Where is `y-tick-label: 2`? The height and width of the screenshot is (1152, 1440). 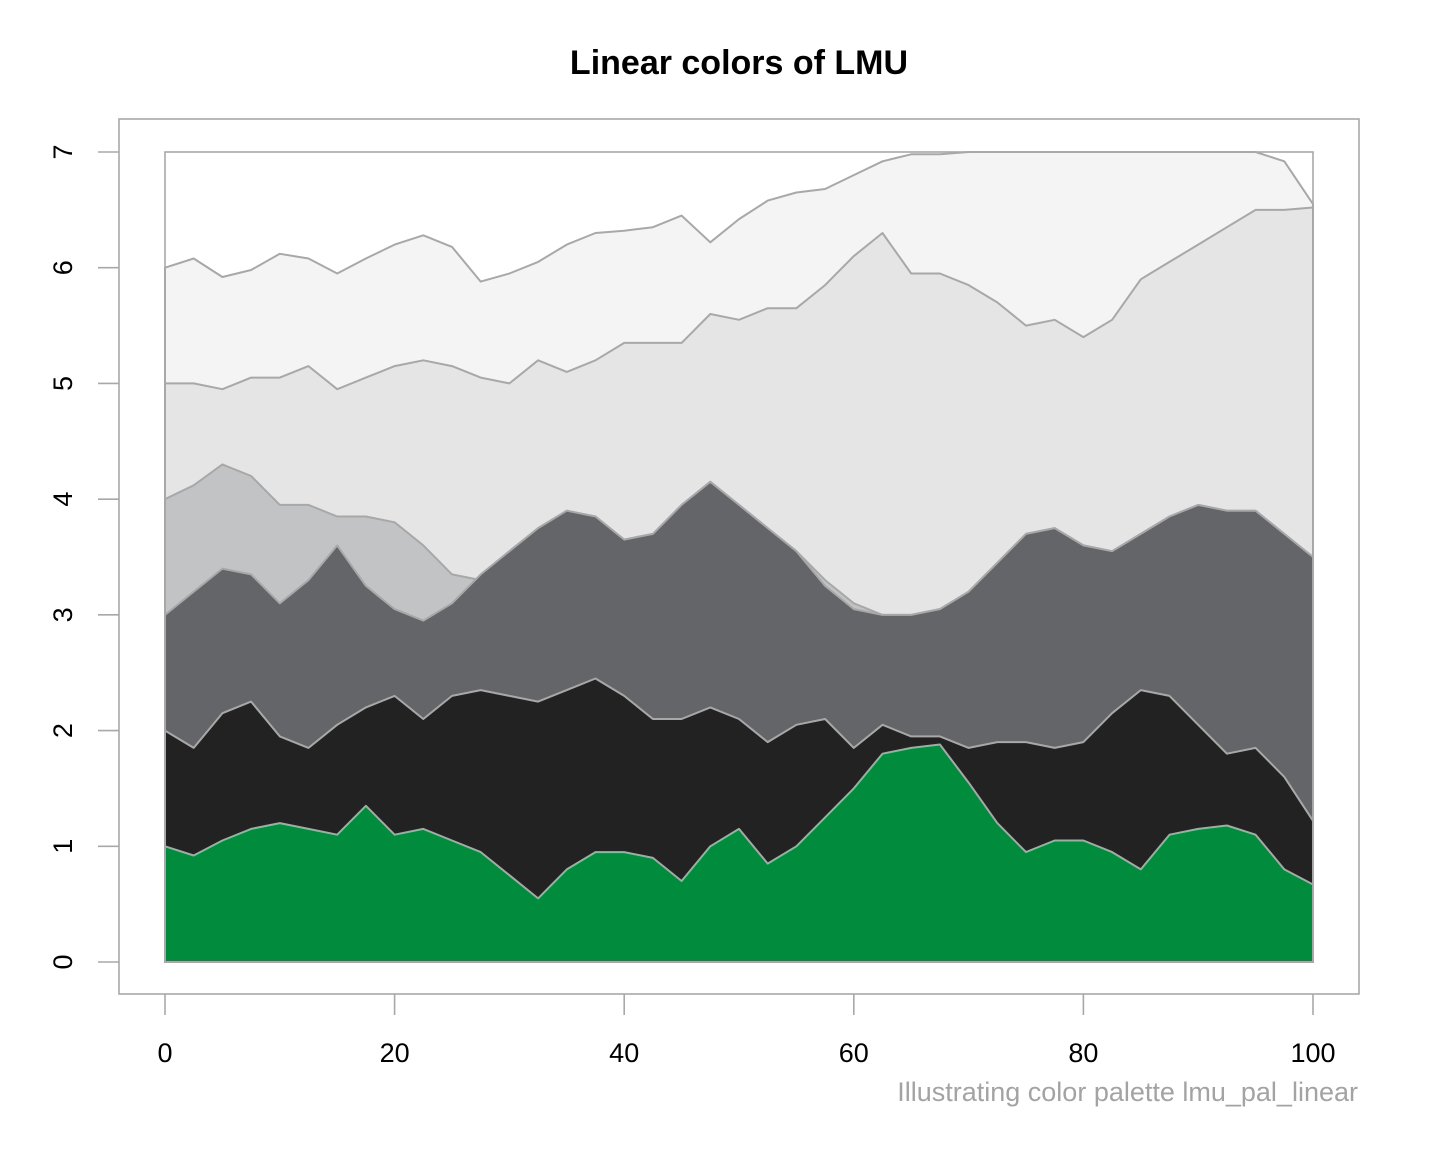 y-tick-label: 2 is located at coordinates (63, 730).